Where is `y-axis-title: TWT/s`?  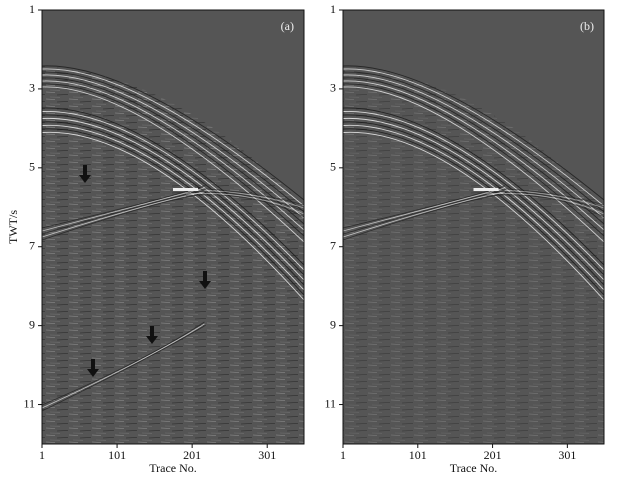
y-axis-title: TWT/s is located at coordinates (13, 227).